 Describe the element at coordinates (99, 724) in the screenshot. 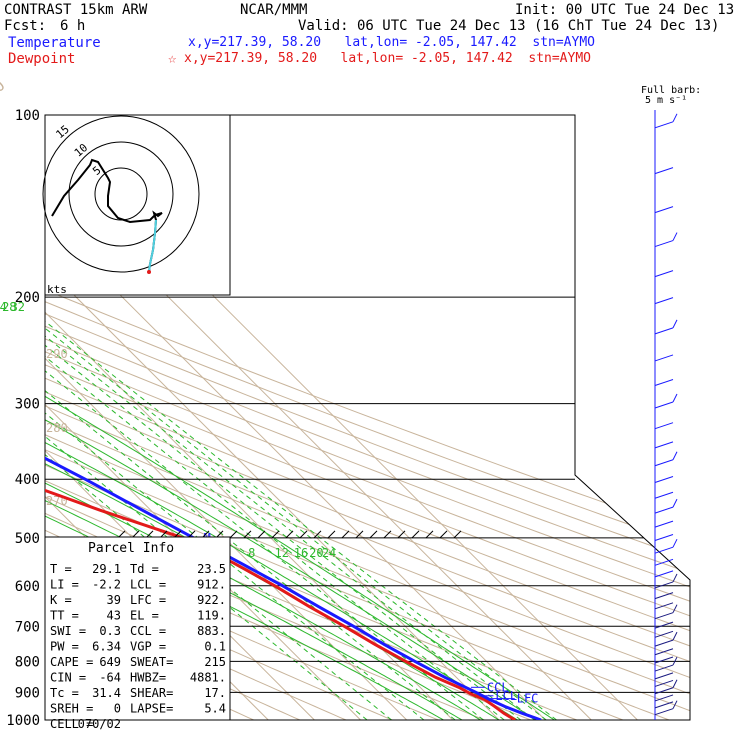

I see `parcel-value: 070/02` at that location.